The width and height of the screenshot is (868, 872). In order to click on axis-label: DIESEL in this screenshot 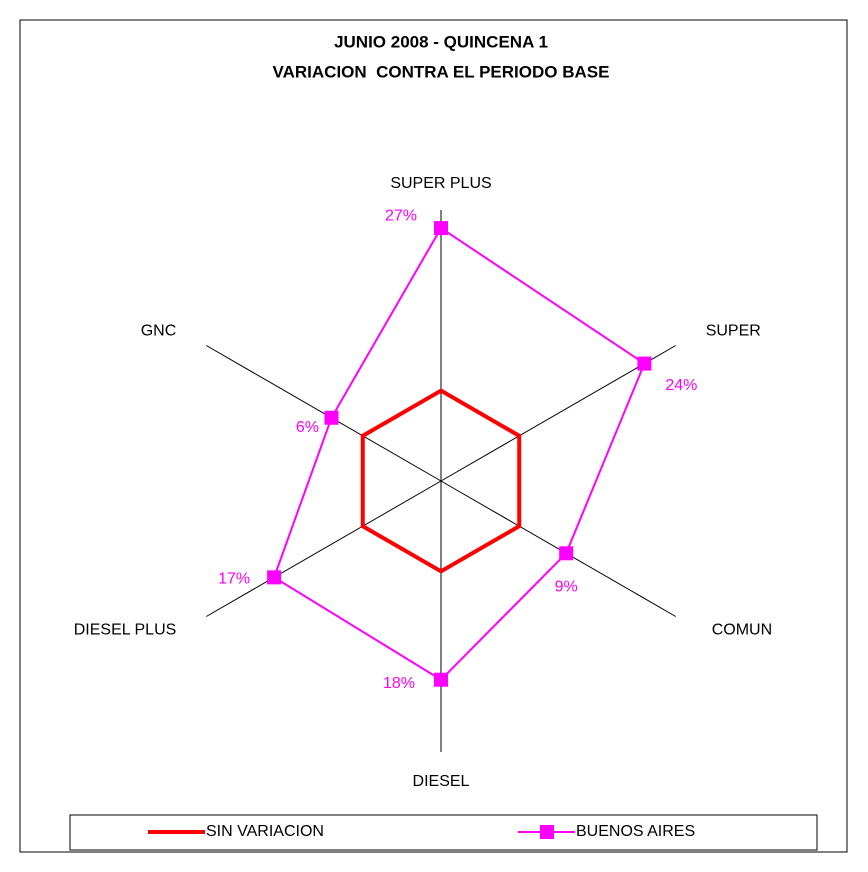, I will do `click(441, 781)`.